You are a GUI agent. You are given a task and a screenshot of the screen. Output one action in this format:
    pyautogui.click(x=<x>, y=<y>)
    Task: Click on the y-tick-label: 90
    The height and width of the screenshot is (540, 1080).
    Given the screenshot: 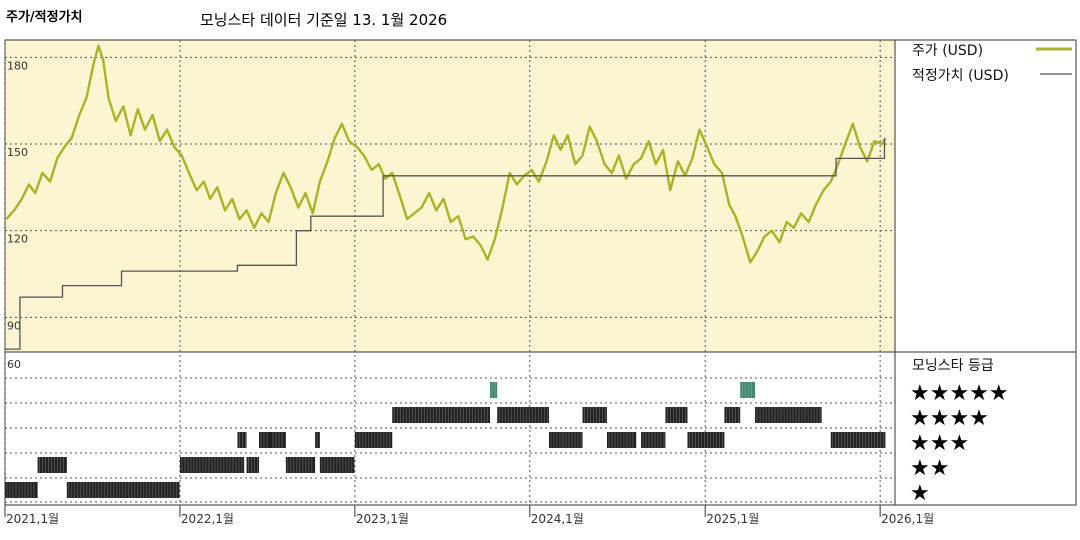 What is the action you would take?
    pyautogui.click(x=14, y=325)
    